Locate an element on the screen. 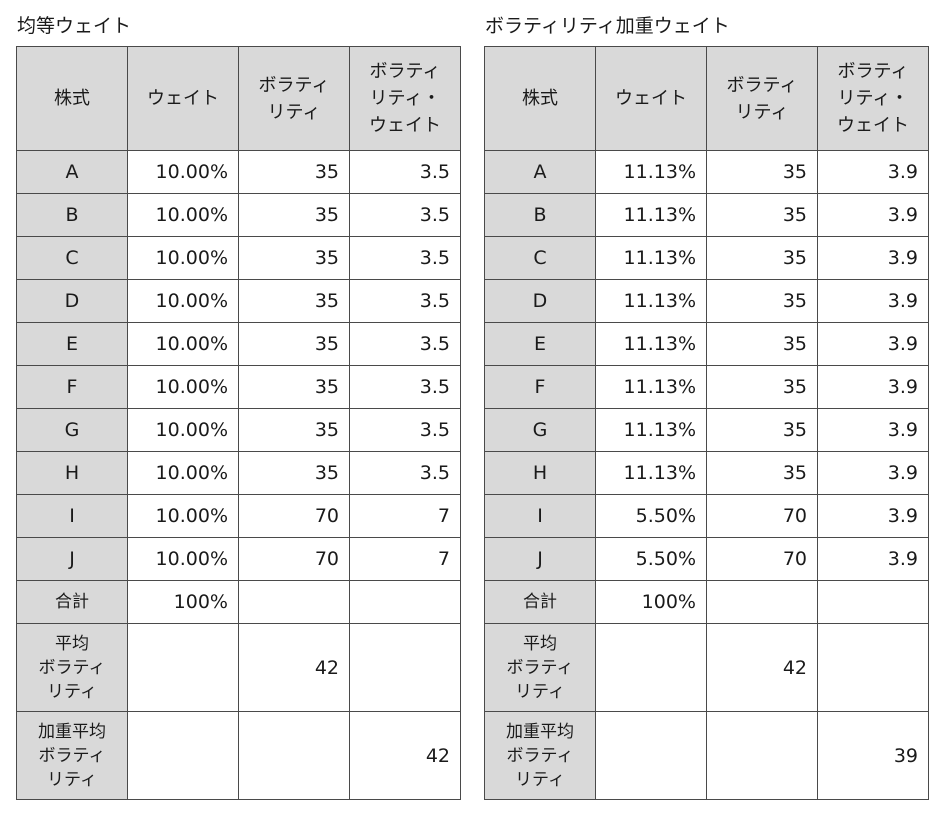 This screenshot has height=820, width=945. stock-cell: H is located at coordinates (72, 473).